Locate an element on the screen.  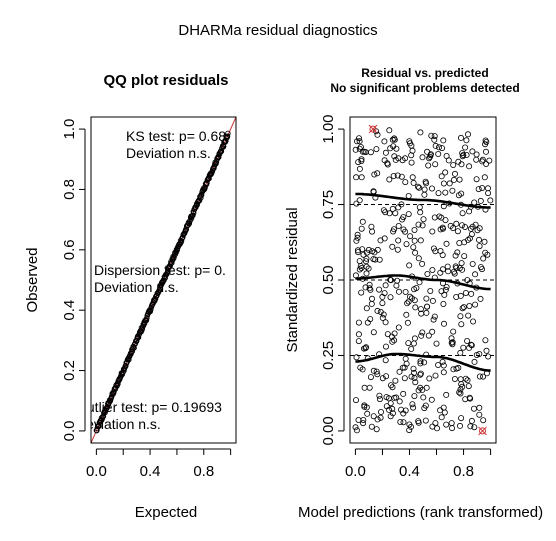
qq-annotation-2-line-1: Dispersion test: p= 0. is located at coordinates (160, 270).